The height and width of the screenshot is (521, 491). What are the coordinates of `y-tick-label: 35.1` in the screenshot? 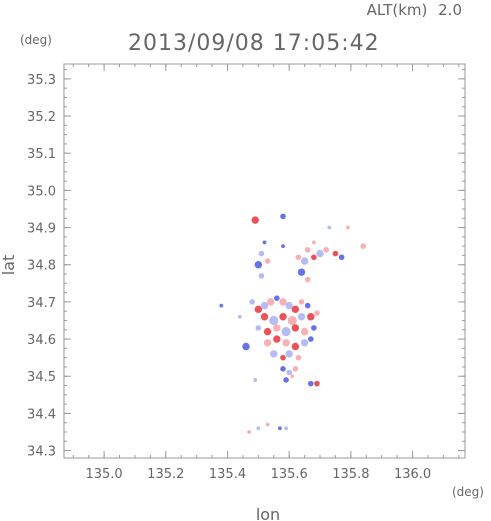 It's located at (41, 154).